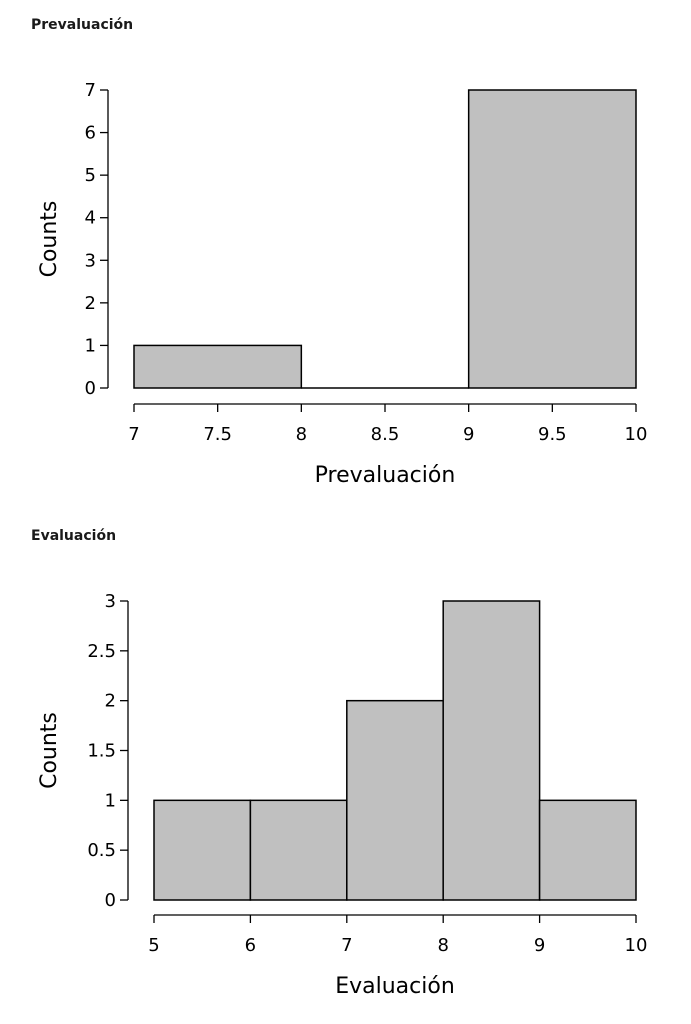 The width and height of the screenshot is (691, 1024). Describe the element at coordinates (636, 945) in the screenshot. I see `evaluacion-x-tick-label: 10` at that location.